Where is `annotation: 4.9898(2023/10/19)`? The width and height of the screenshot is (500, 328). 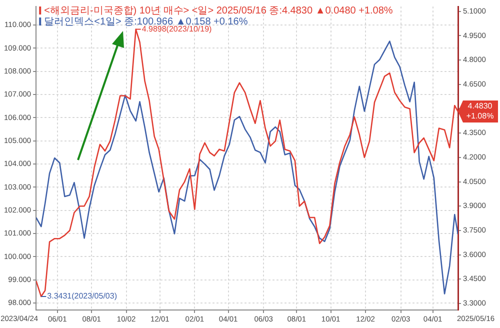 annotation: 4.9898(2023/10/19) is located at coordinates (177, 29).